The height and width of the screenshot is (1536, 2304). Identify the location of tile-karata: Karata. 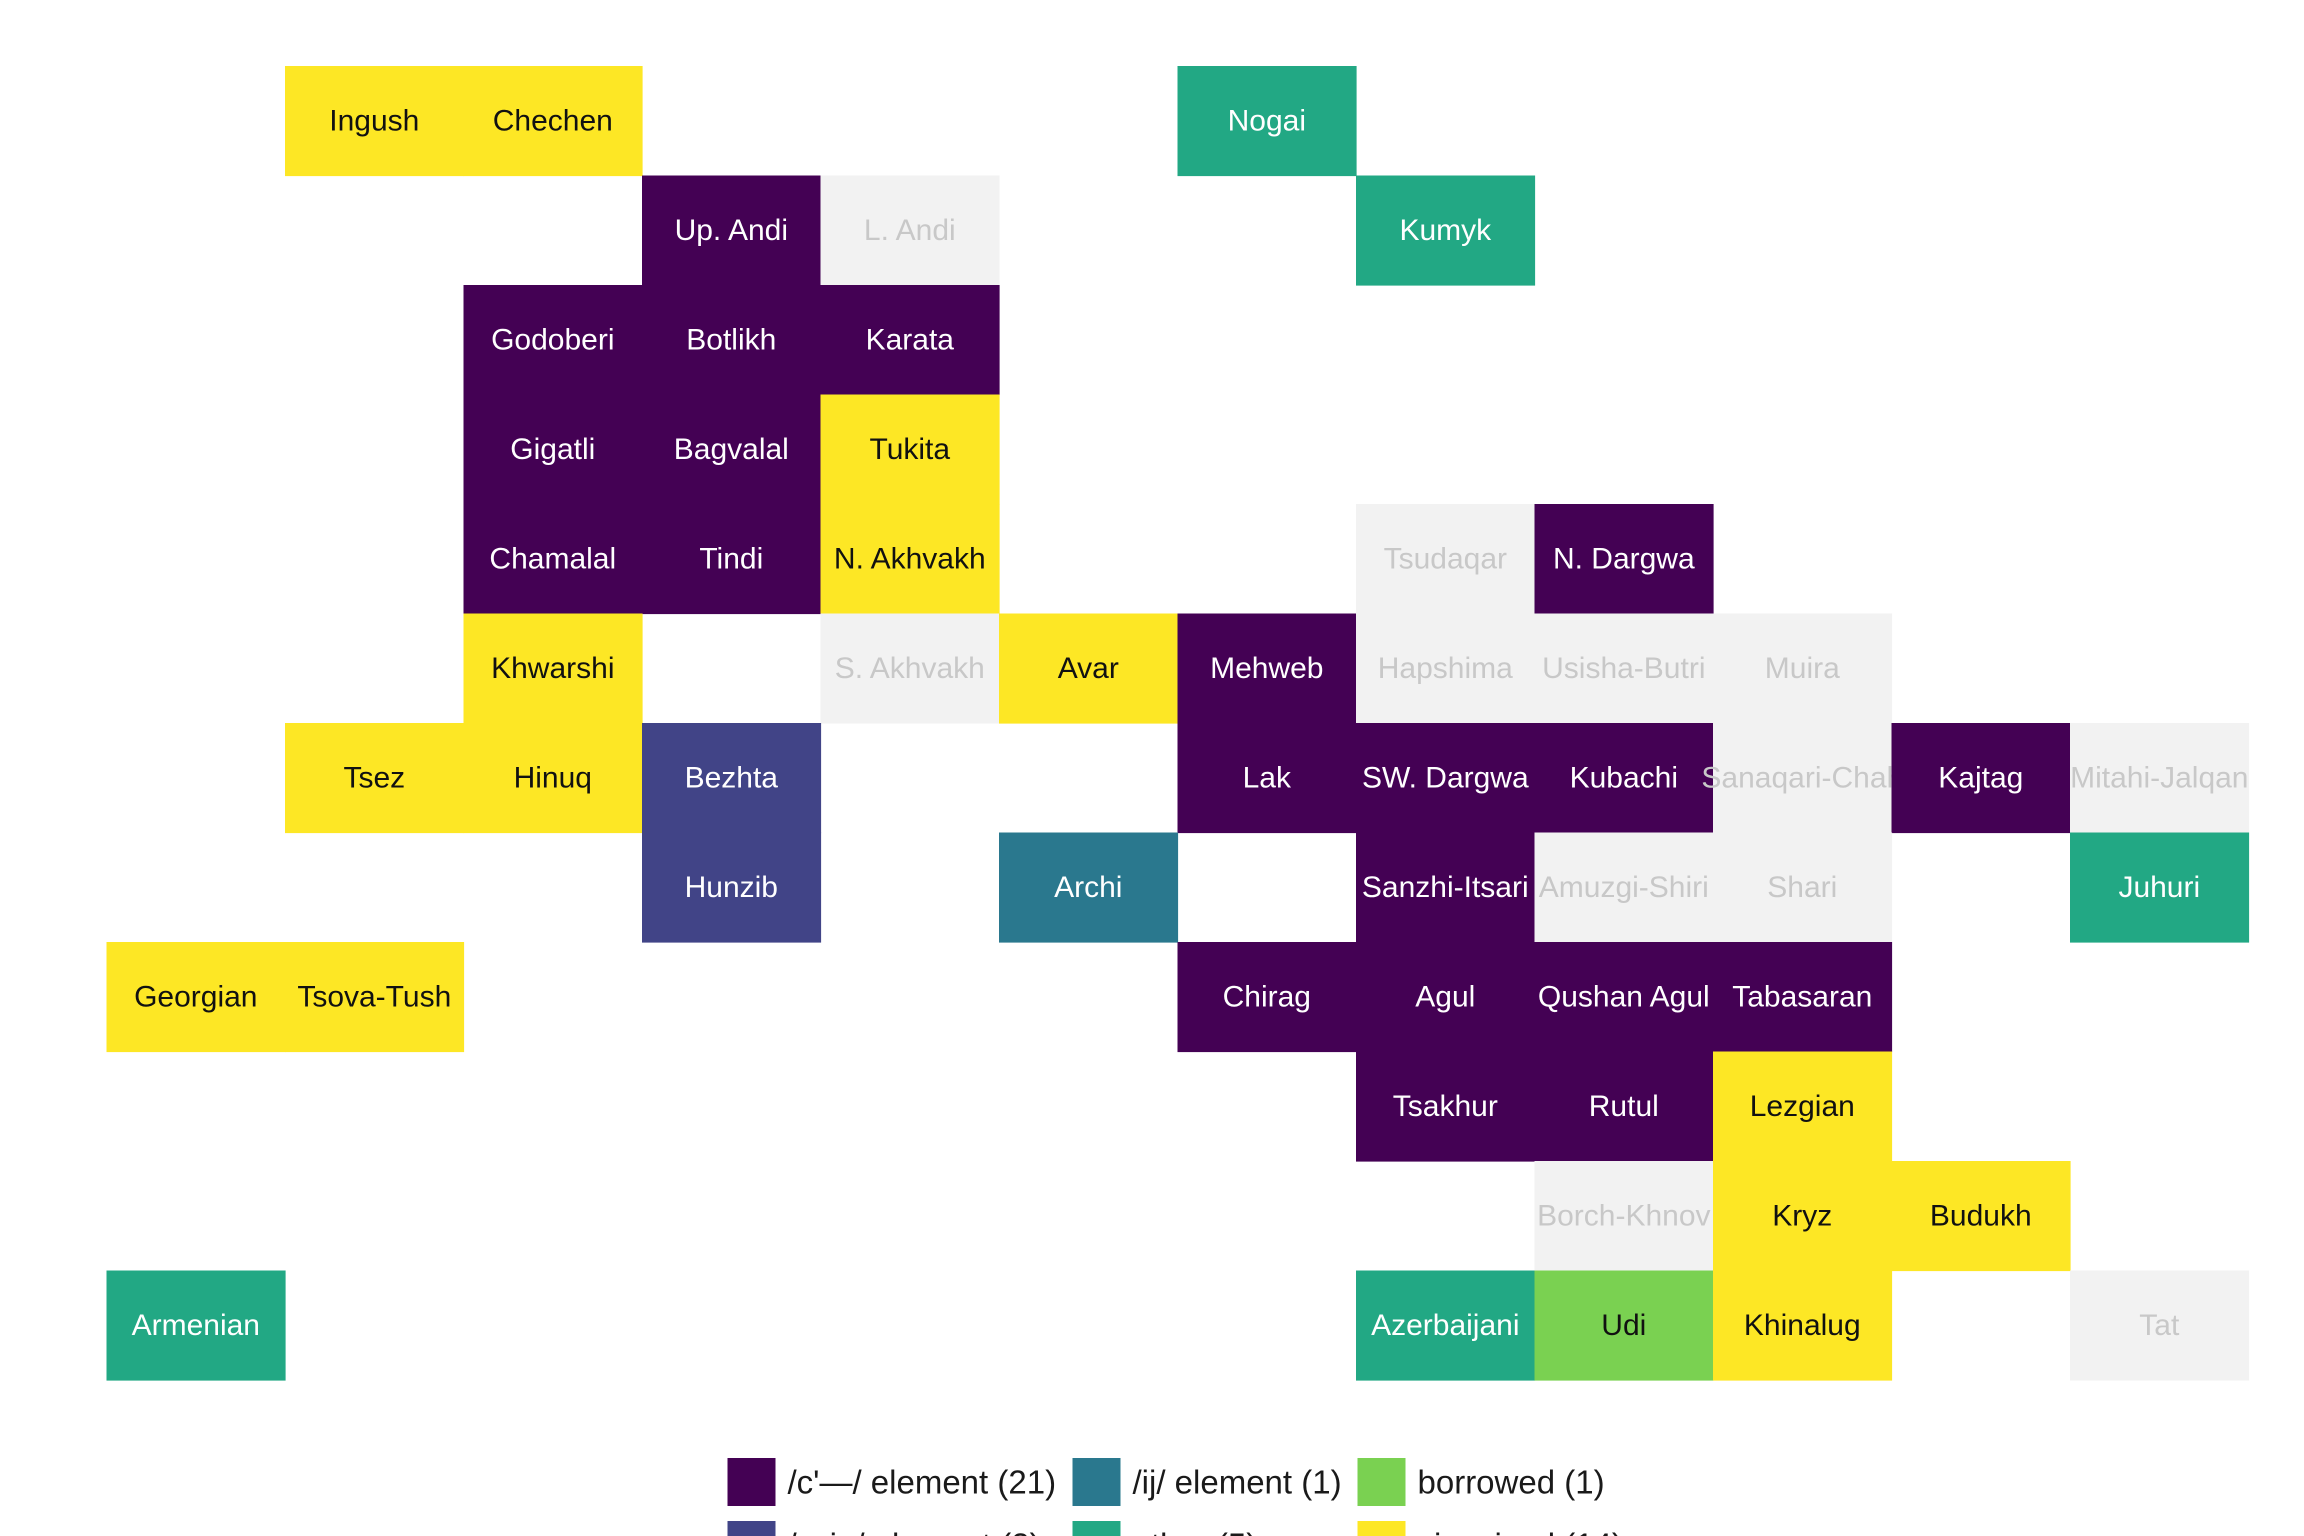
(910, 340).